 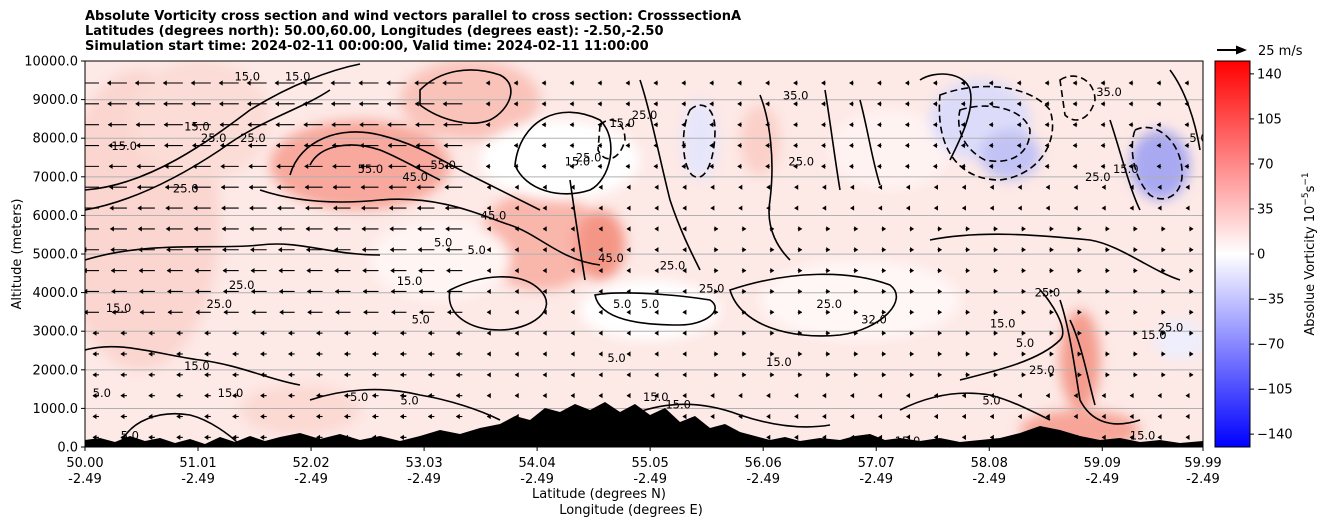 I want to click on colorbar-tick-label: 70, so click(x=1265, y=164).